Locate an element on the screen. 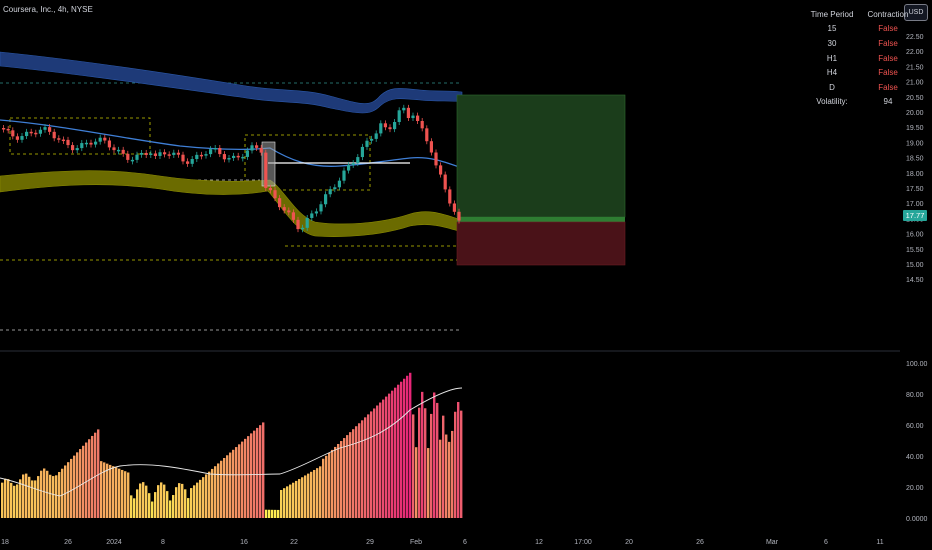  price-axis-label: 22.50 is located at coordinates (915, 37).